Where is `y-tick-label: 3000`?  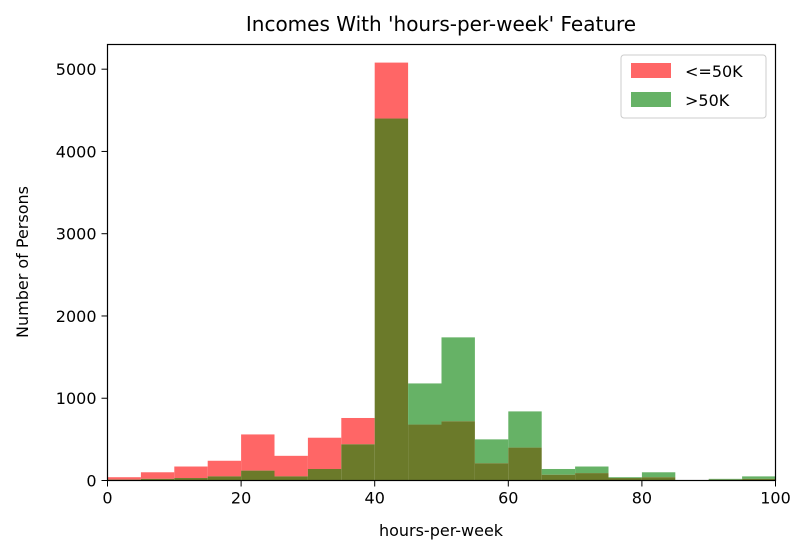 y-tick-label: 3000 is located at coordinates (76, 234).